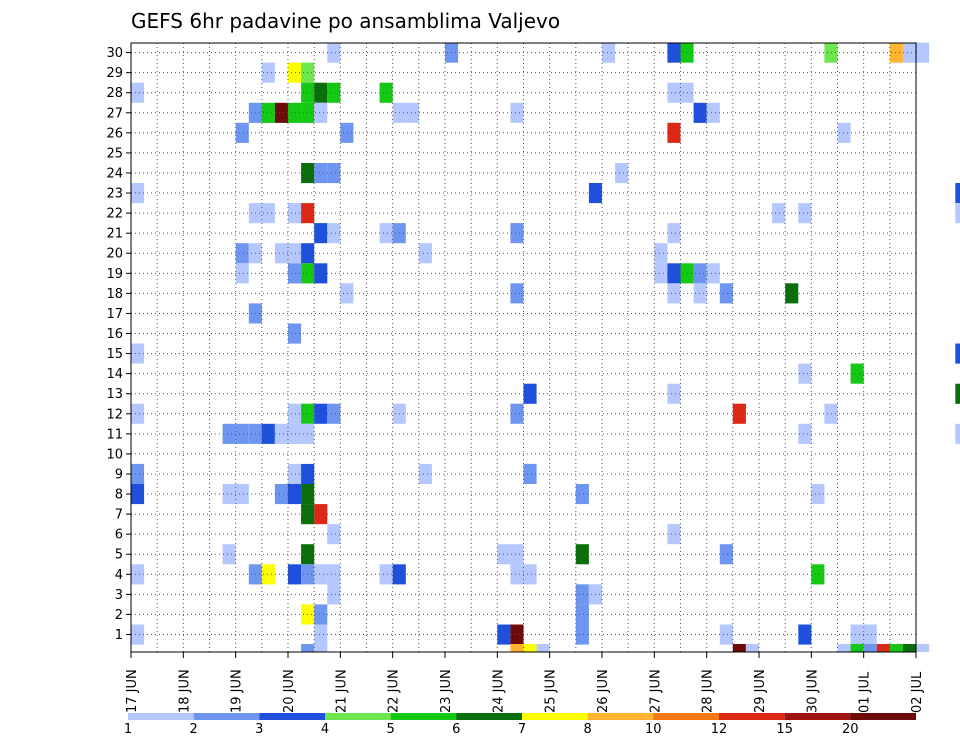 This screenshot has width=960, height=742. What do you see at coordinates (114, 354) in the screenshot?
I see `y-tick-label-15: 15` at bounding box center [114, 354].